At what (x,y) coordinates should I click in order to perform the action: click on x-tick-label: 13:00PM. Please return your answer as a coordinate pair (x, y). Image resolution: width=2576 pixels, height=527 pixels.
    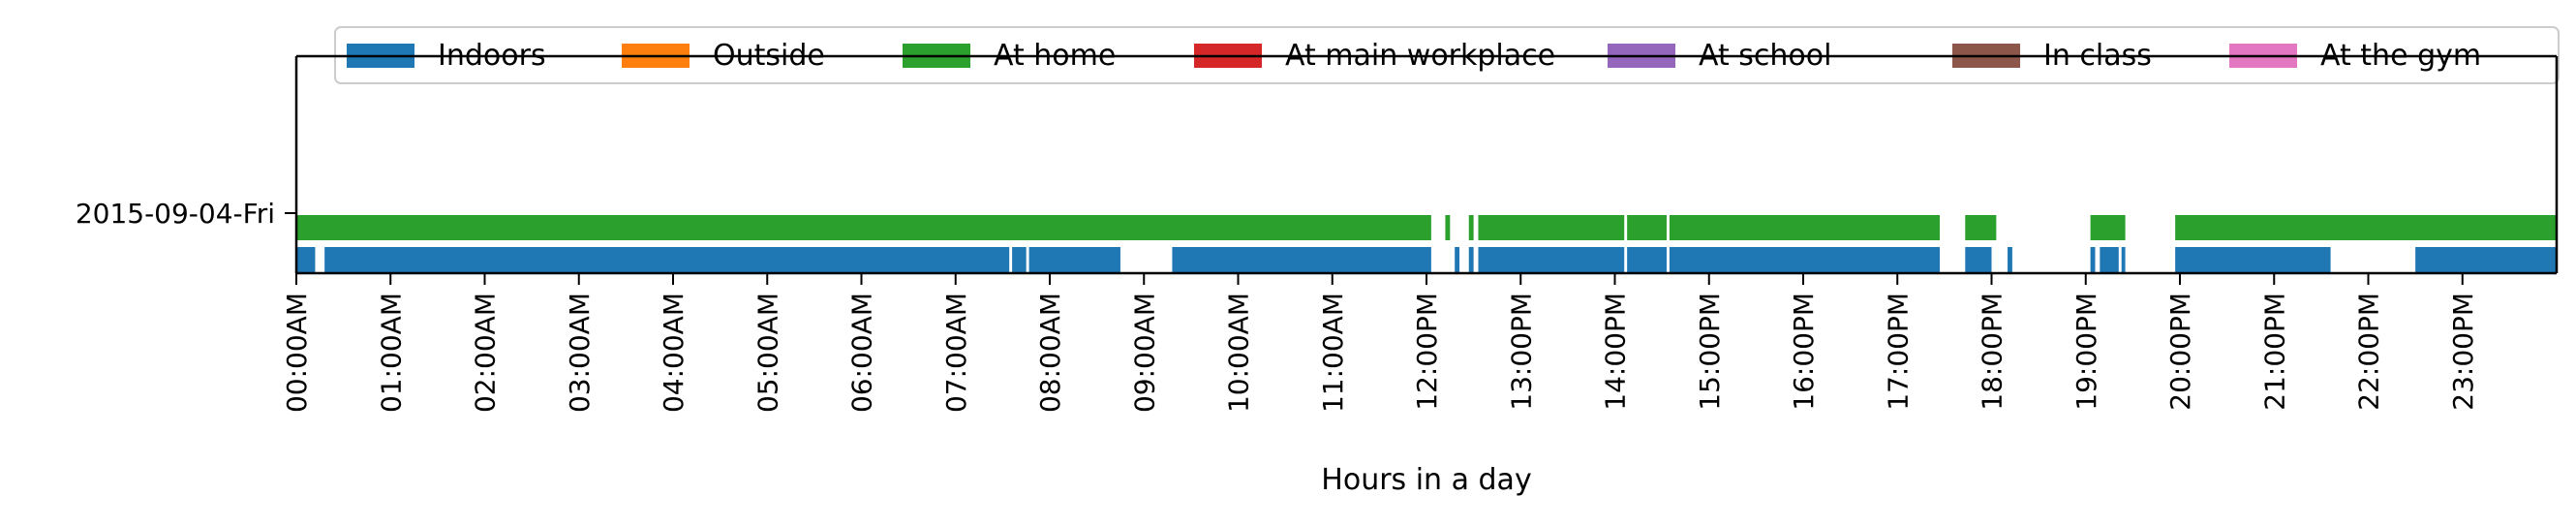
    Looking at the image, I should click on (1521, 352).